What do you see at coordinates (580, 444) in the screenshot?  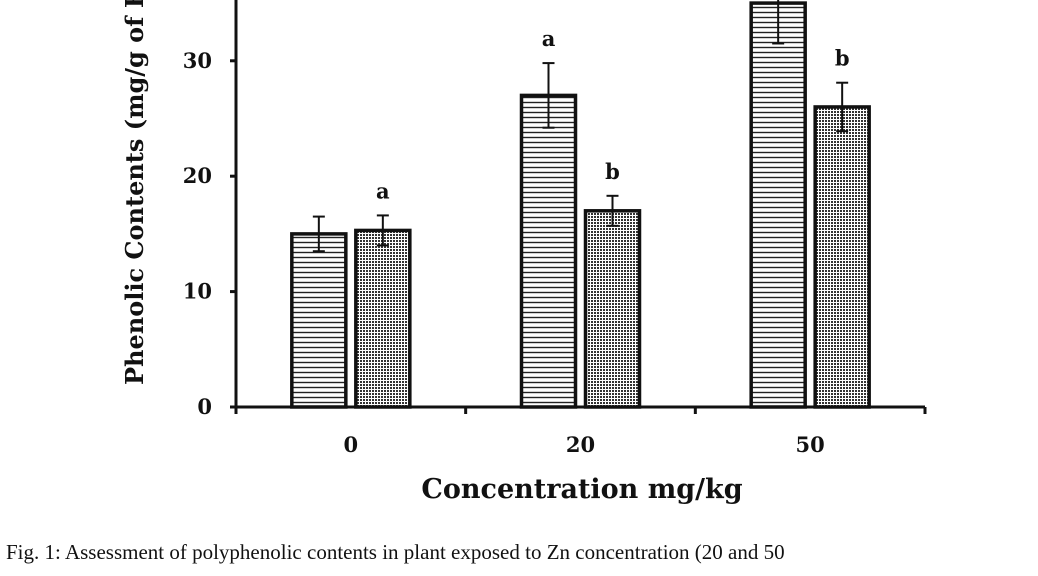 I see `x-tick-label: 20` at bounding box center [580, 444].